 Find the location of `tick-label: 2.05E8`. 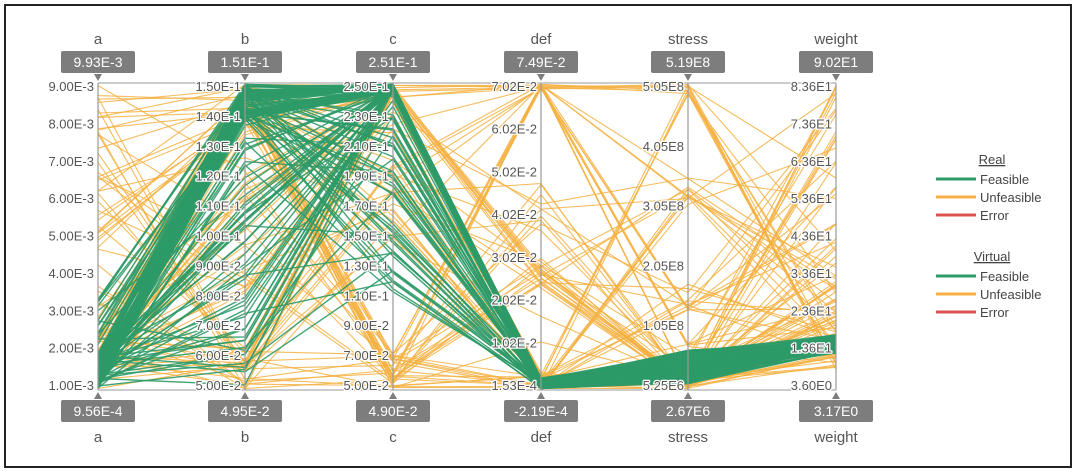

tick-label: 2.05E8 is located at coordinates (663, 265).